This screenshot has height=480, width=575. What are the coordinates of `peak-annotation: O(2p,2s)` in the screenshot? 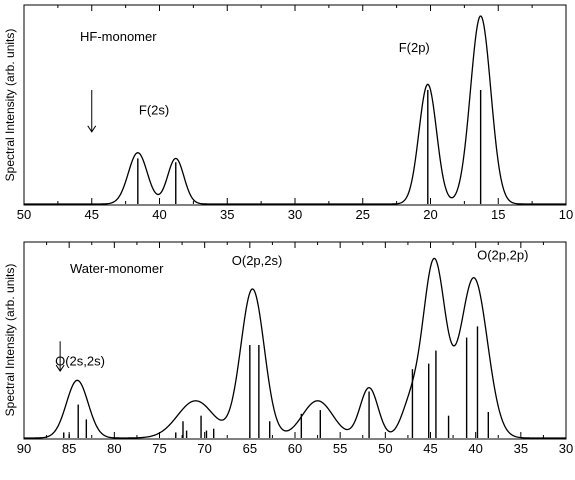 It's located at (257, 260).